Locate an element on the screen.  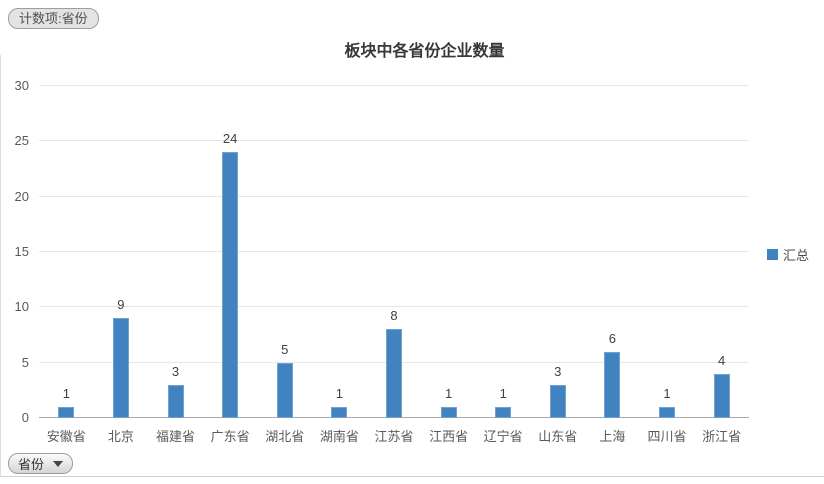
value-label: 9 is located at coordinates (121, 305).